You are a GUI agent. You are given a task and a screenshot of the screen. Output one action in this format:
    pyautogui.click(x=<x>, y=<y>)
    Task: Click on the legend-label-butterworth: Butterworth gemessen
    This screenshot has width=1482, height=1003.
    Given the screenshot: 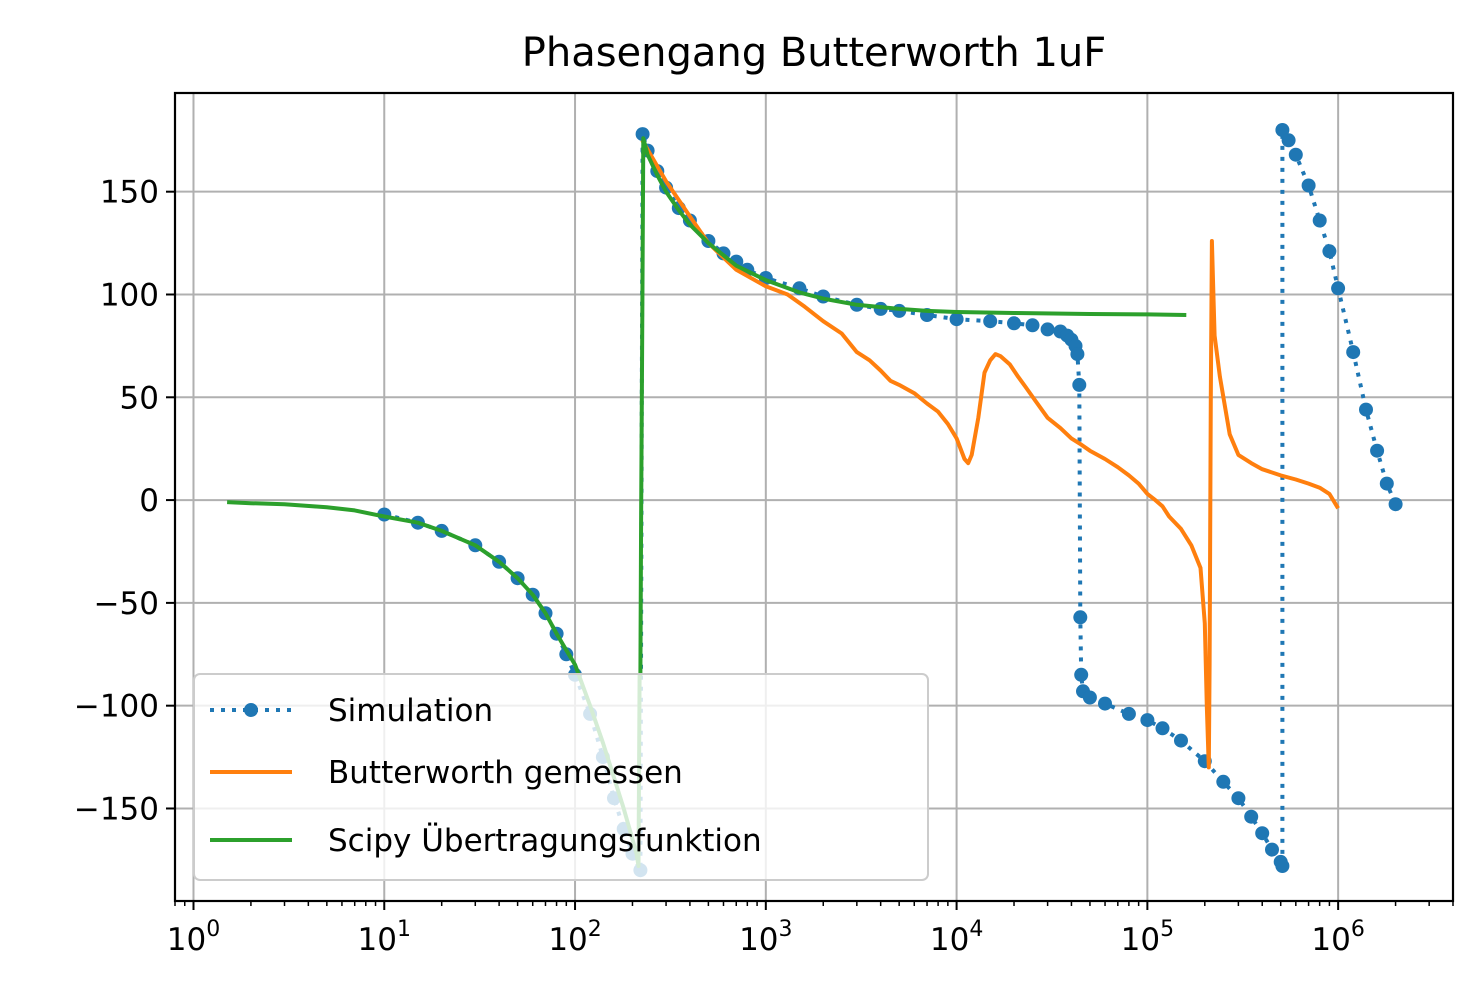 What is the action you would take?
    pyautogui.click(x=505, y=773)
    